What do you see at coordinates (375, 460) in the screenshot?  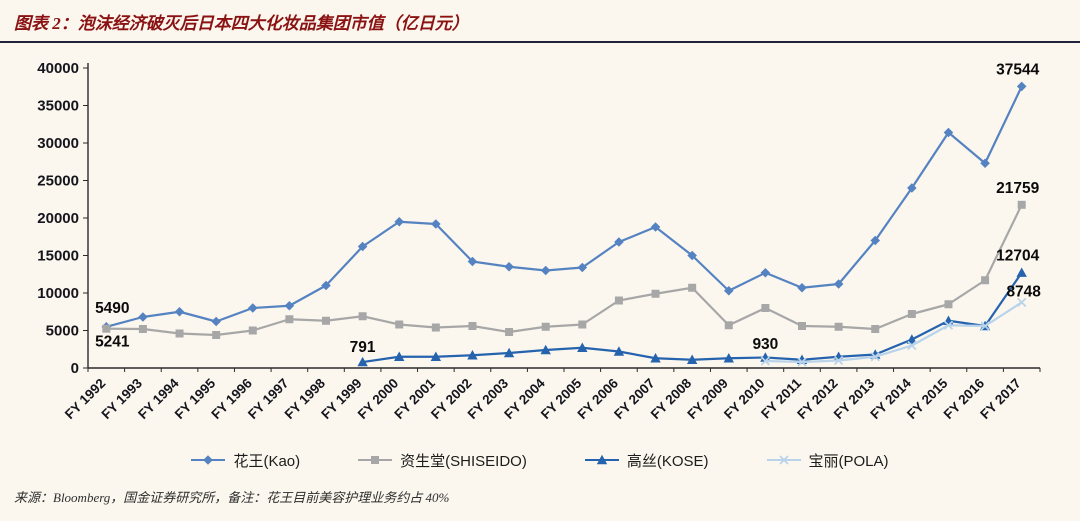 I see `shiseido-line-marker-icon` at bounding box center [375, 460].